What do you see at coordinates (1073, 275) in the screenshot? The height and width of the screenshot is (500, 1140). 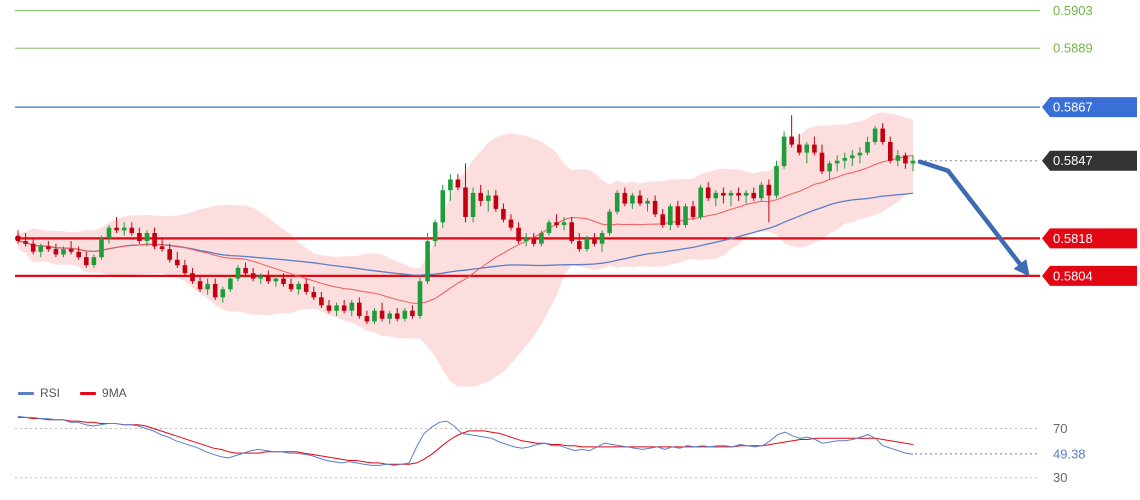 I see `price-tag-text: 0.5804` at bounding box center [1073, 275].